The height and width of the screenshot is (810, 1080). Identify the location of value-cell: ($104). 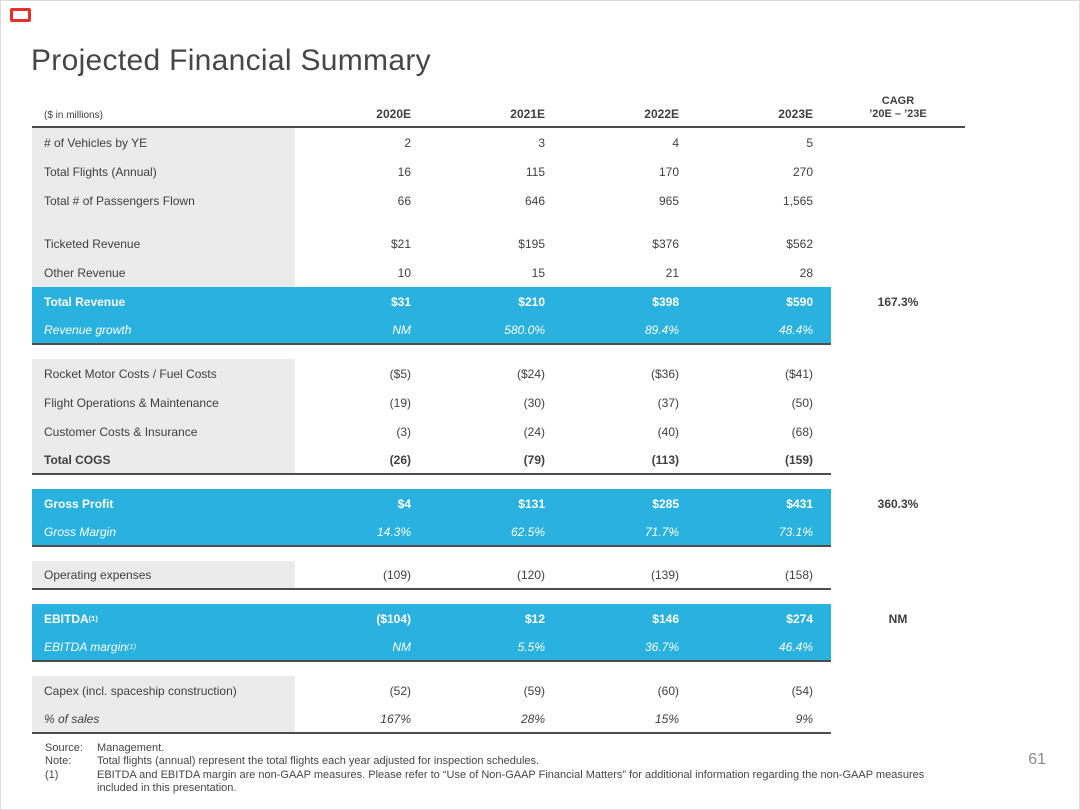
(393, 618).